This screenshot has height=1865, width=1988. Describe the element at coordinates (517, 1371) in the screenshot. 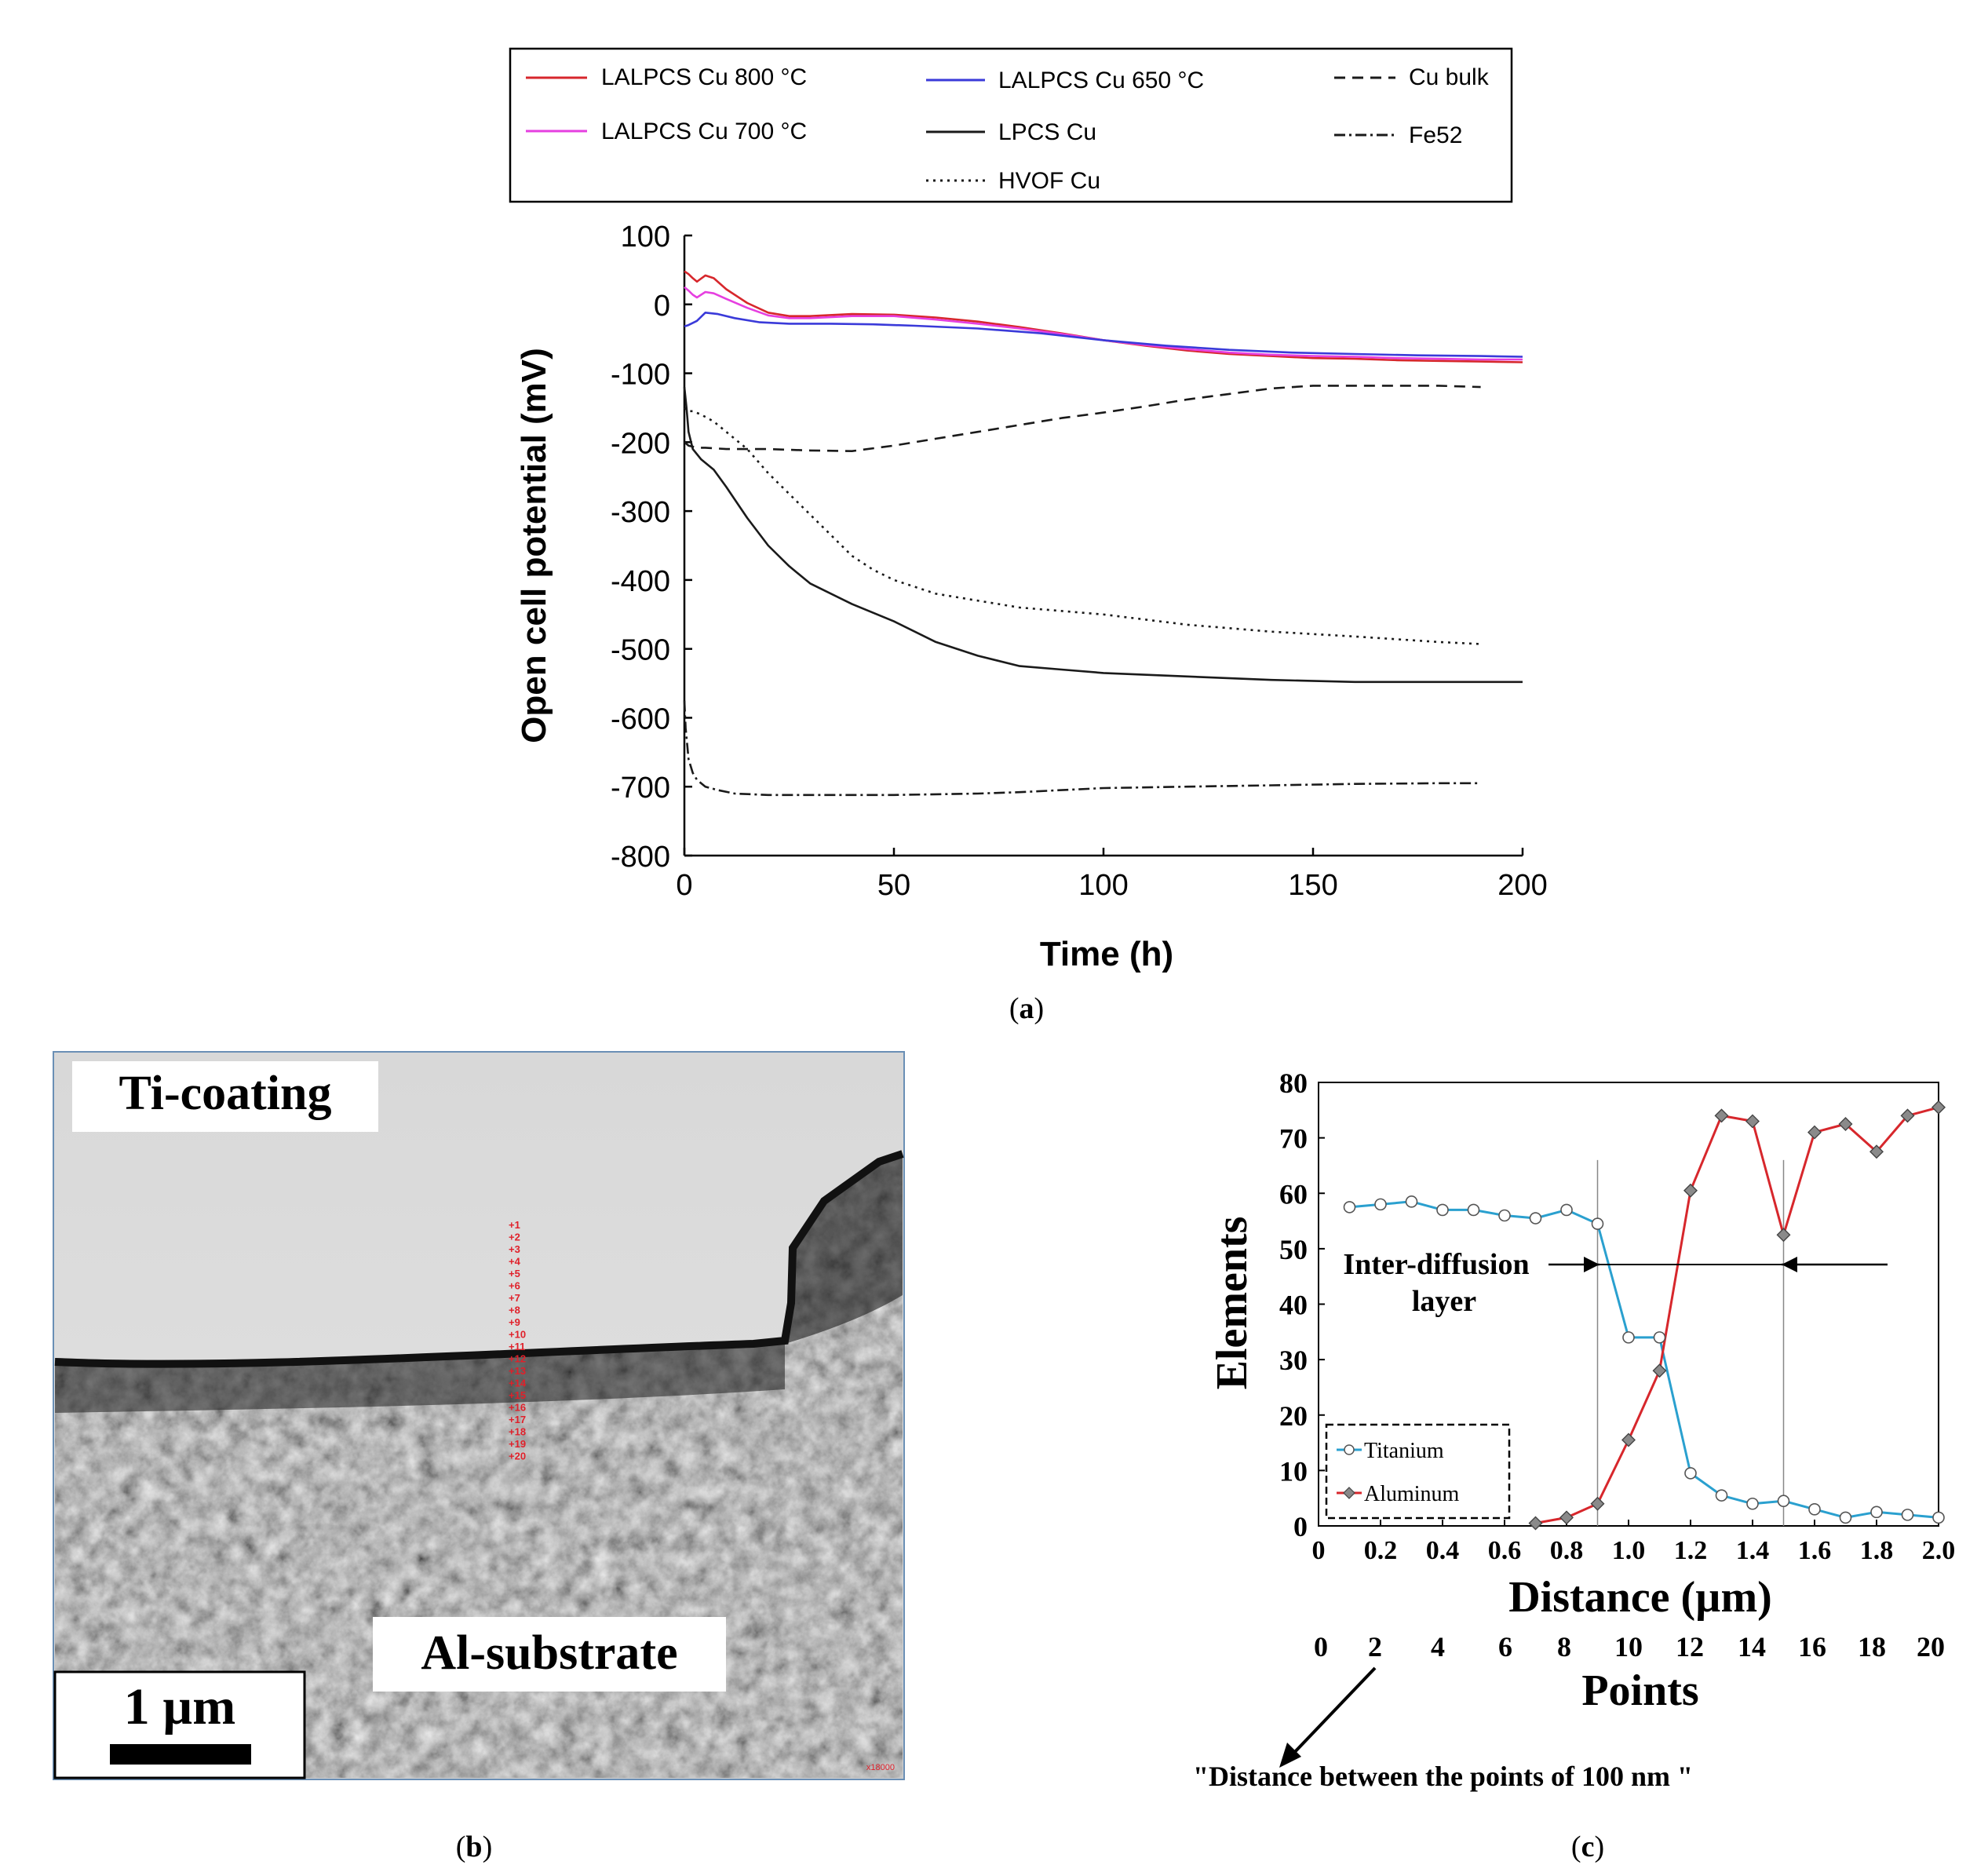

I see `scan-point-marker: +13` at that location.